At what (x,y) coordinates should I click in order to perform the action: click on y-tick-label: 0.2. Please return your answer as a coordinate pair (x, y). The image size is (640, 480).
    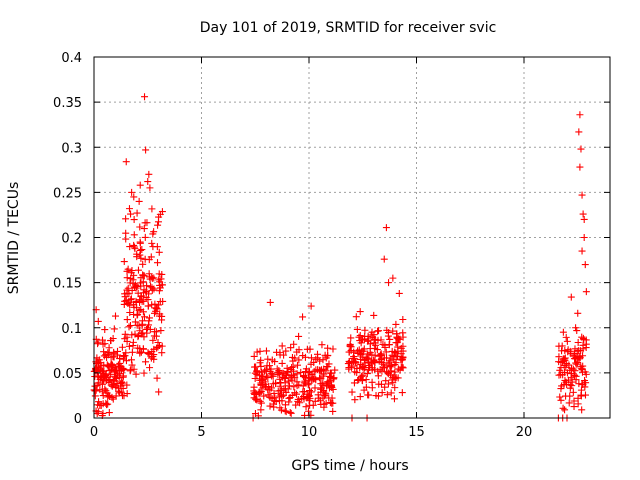
    Looking at the image, I should click on (71, 239).